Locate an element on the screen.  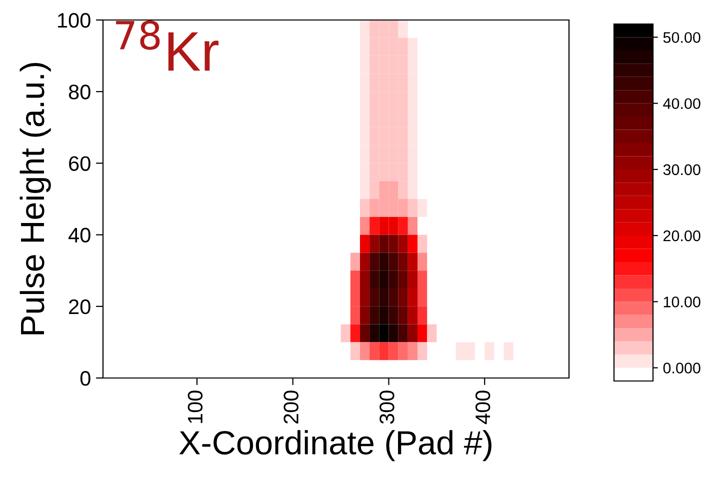
color-bar-label: 40.00 is located at coordinates (681, 104).